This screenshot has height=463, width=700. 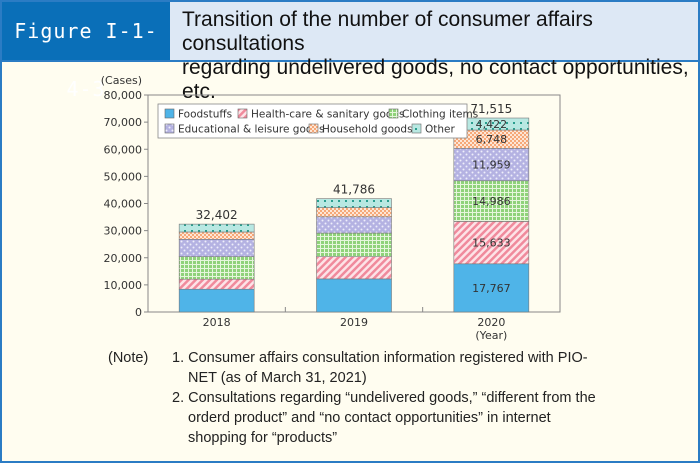 What do you see at coordinates (491, 335) in the screenshot?
I see `x-axis-label: (Year)` at bounding box center [491, 335].